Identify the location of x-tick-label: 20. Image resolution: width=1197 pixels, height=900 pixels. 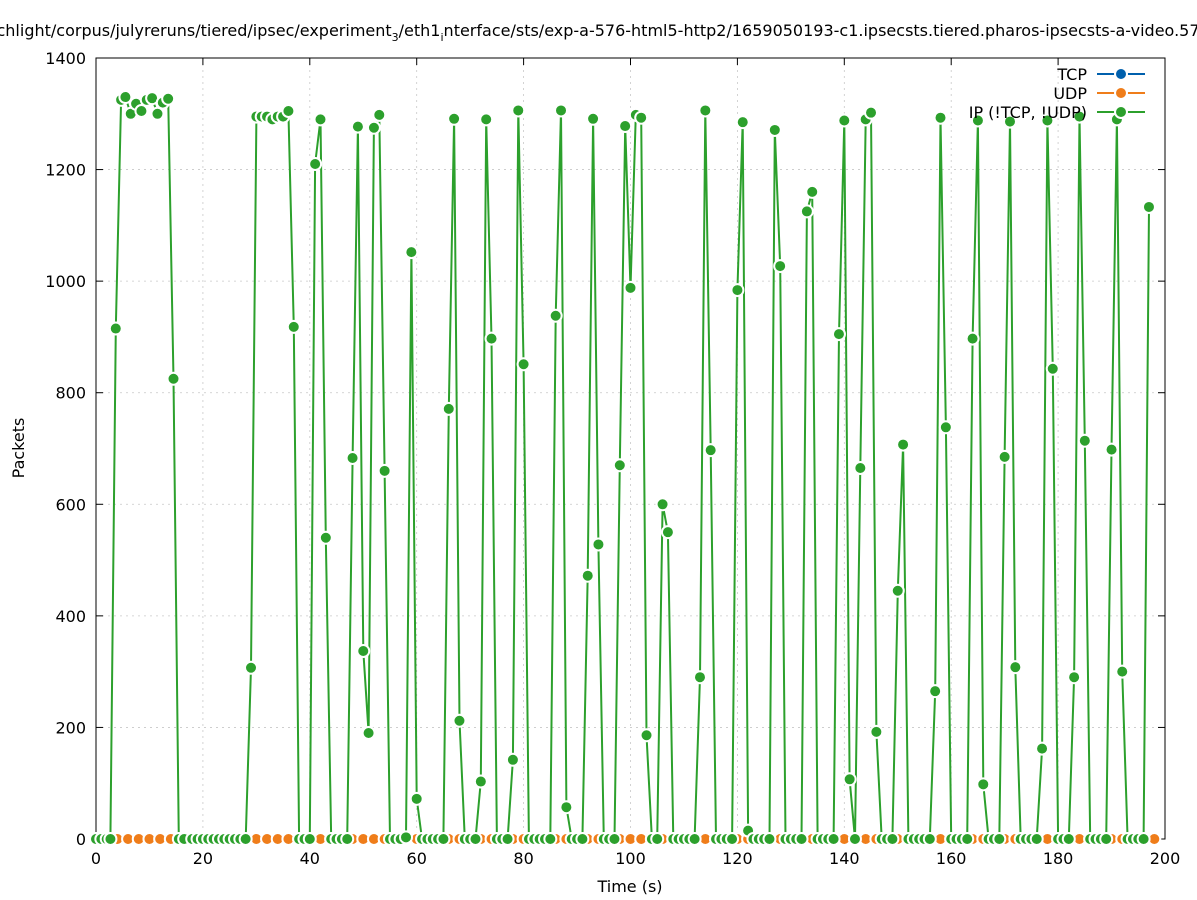
(203, 858).